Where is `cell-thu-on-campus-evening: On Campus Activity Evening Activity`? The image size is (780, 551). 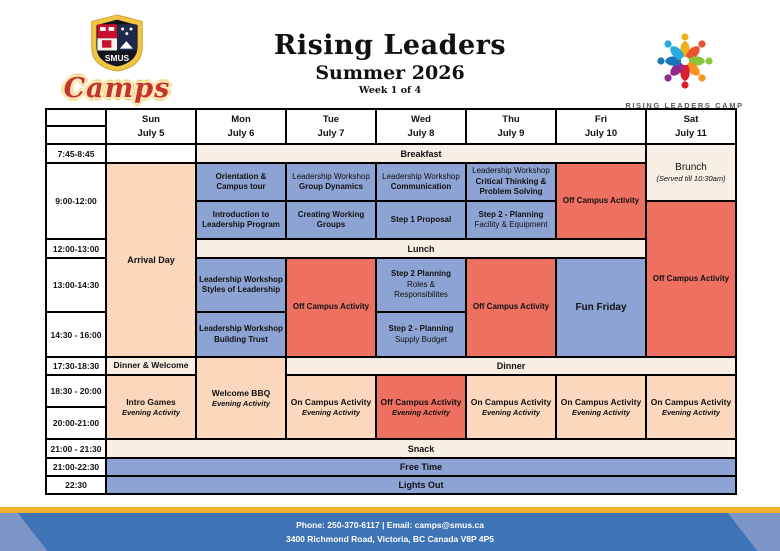 cell-thu-on-campus-evening: On Campus Activity Evening Activity is located at coordinates (511, 407).